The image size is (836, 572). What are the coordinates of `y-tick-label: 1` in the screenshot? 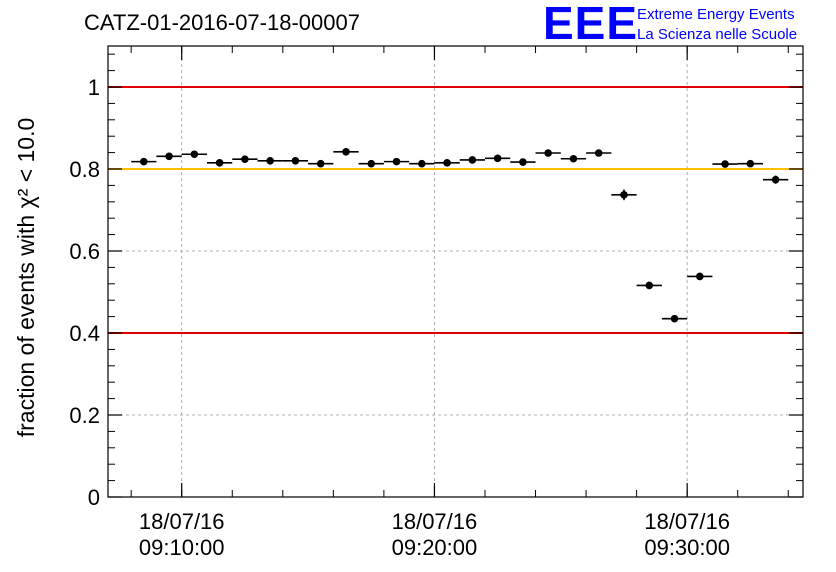 It's located at (94, 87).